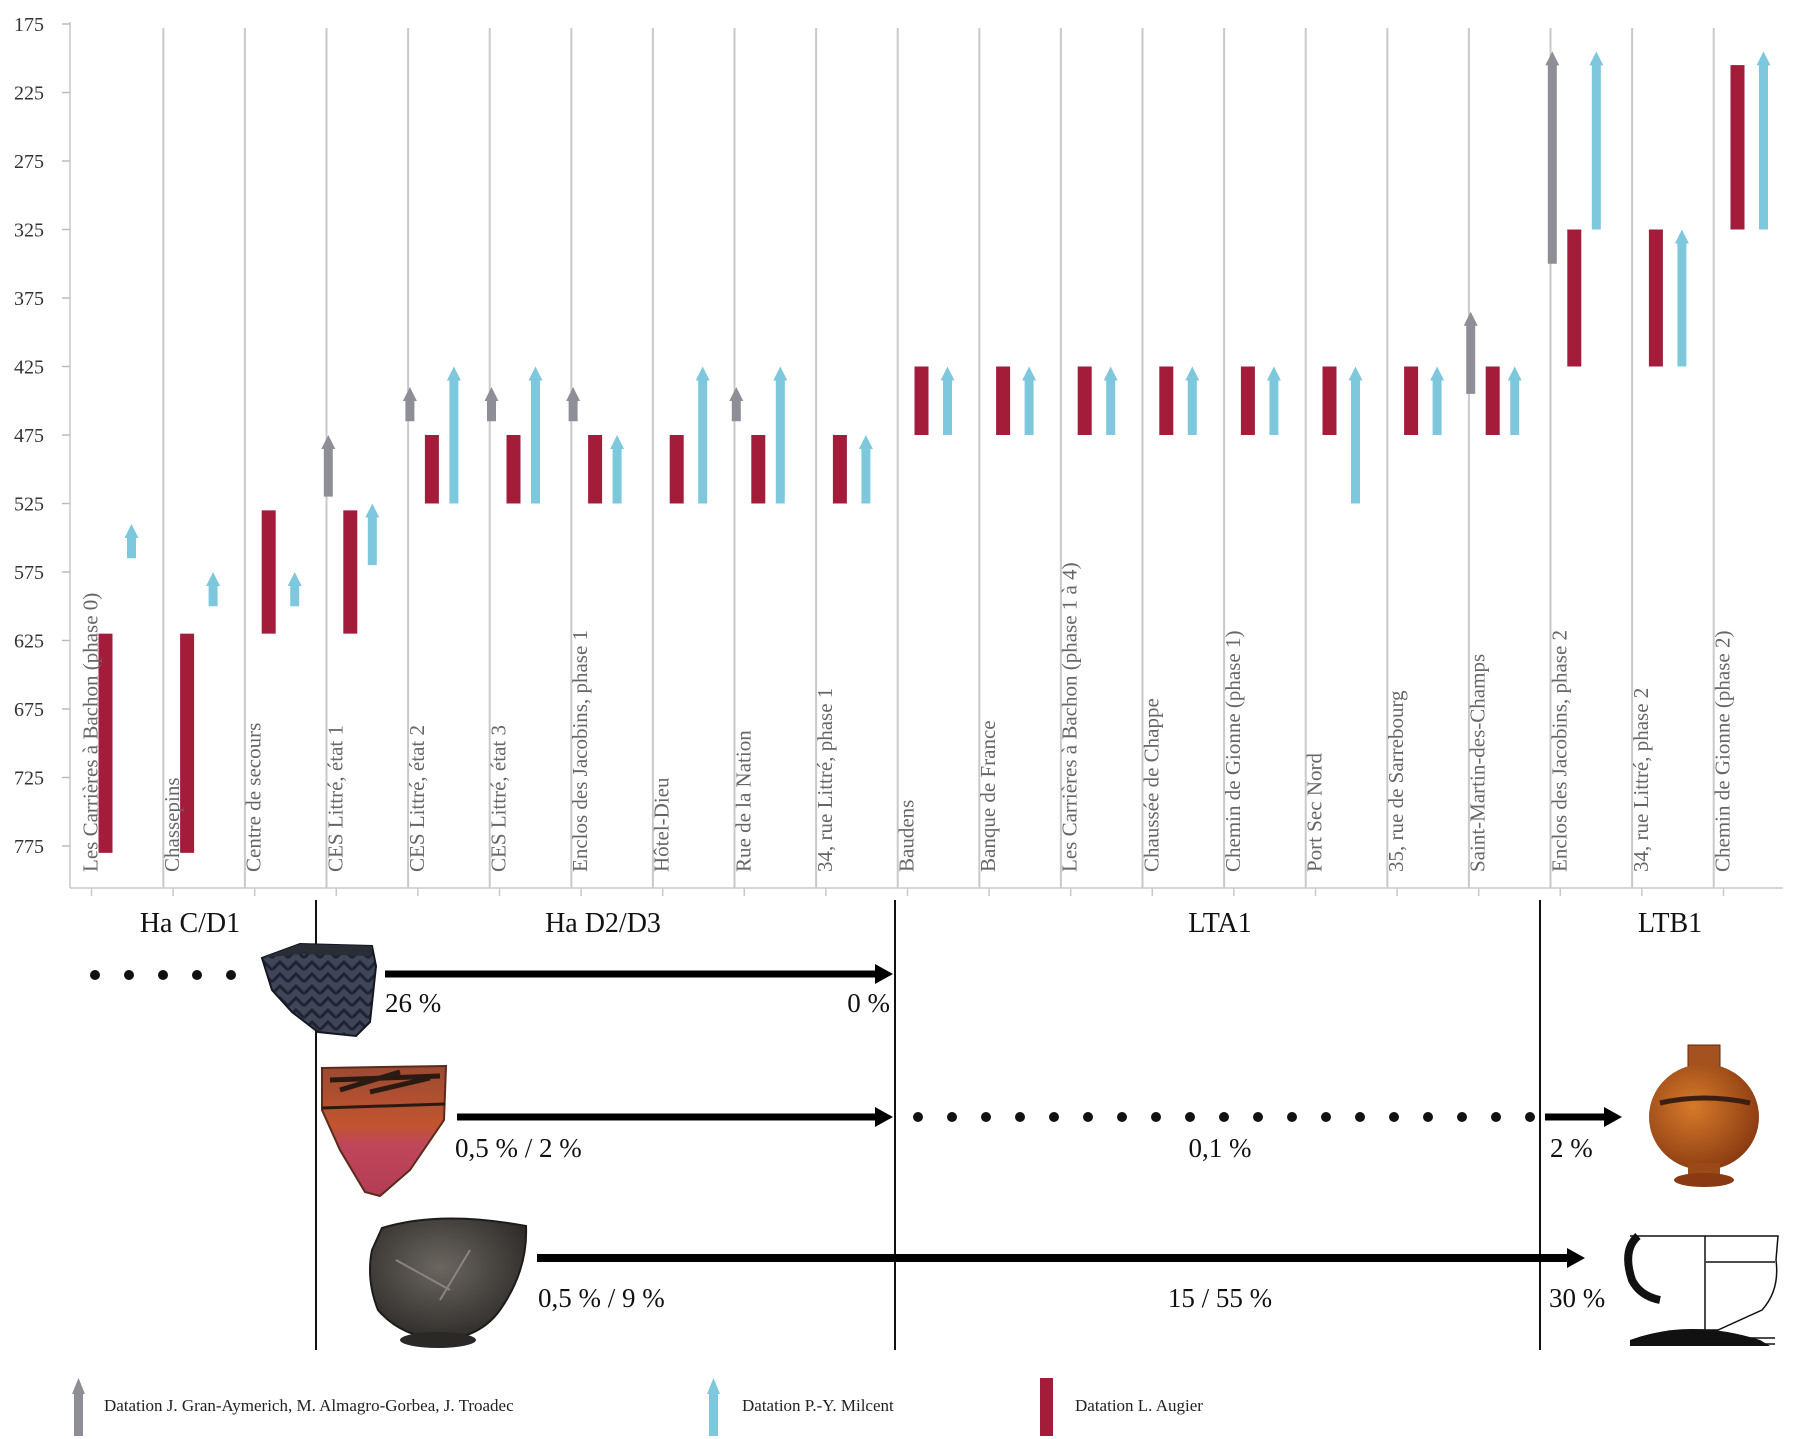  What do you see at coordinates (163, 975) in the screenshot?
I see `dotted-continuity` at bounding box center [163, 975].